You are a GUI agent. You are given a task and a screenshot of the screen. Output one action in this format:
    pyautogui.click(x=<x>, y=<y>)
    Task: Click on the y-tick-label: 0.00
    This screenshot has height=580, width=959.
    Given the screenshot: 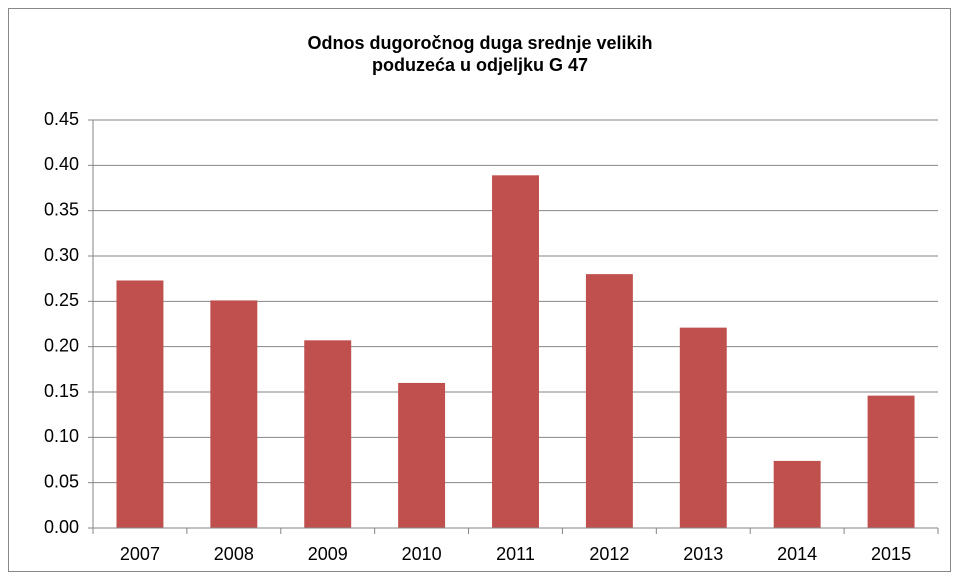 What is the action you would take?
    pyautogui.click(x=61, y=527)
    